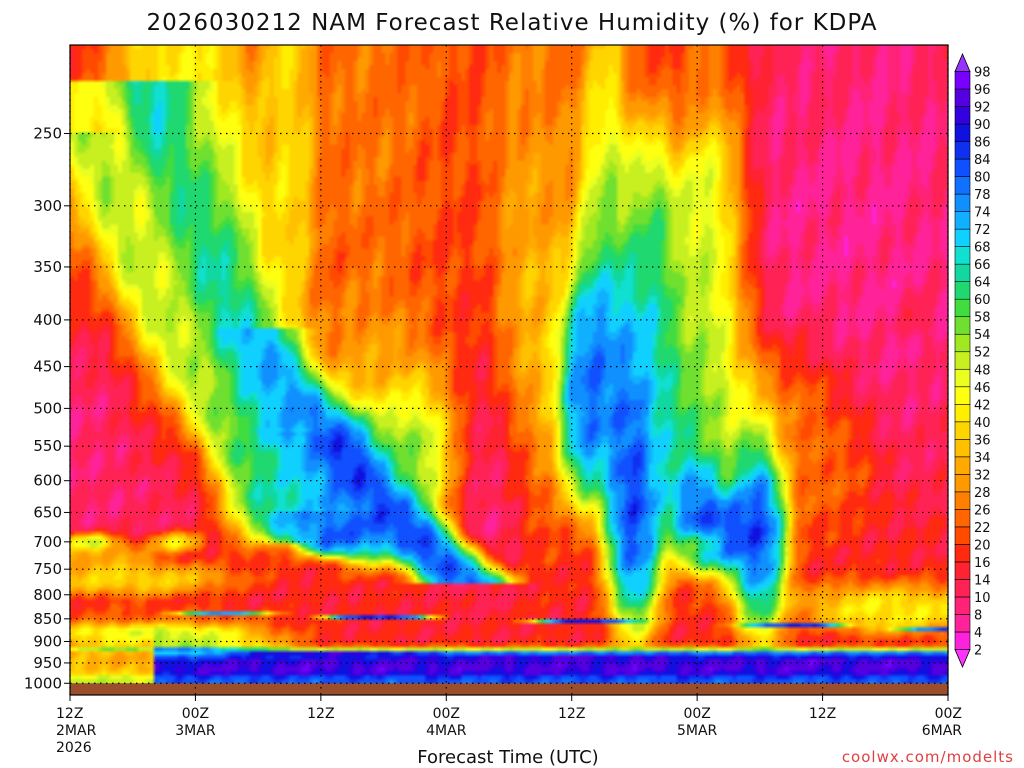  I want to click on y-tick-label: 600, so click(47, 481).